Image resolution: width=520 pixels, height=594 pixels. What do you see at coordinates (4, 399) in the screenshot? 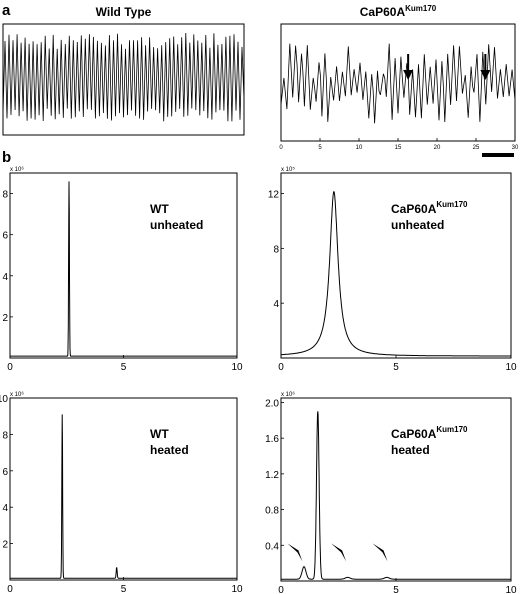
I see `y-tick-label: 10` at bounding box center [4, 399].